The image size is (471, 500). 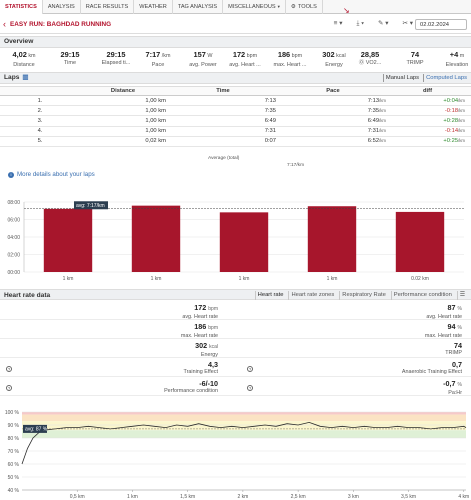 What do you see at coordinates (70, 54) in the screenshot?
I see `overview-number: 29:15` at bounding box center [70, 54].